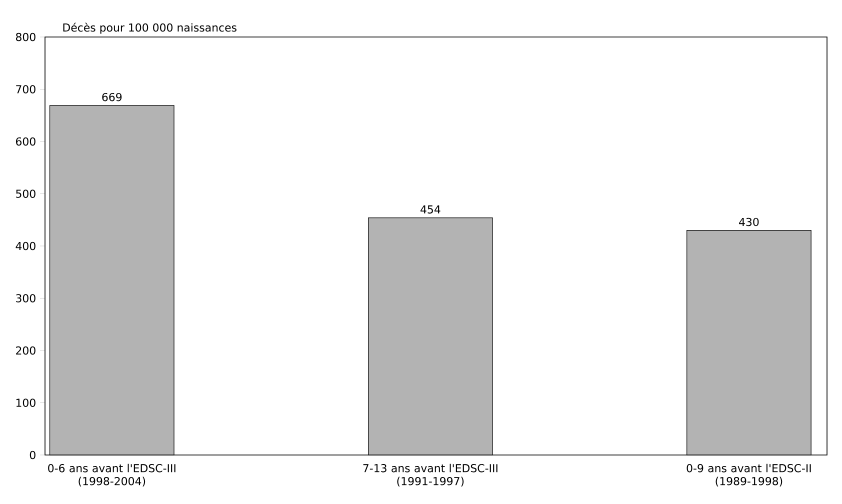 The width and height of the screenshot is (842, 504). Describe the element at coordinates (149, 28) in the screenshot. I see `y-axis-title: Décès pour 100 000 naissances` at that location.